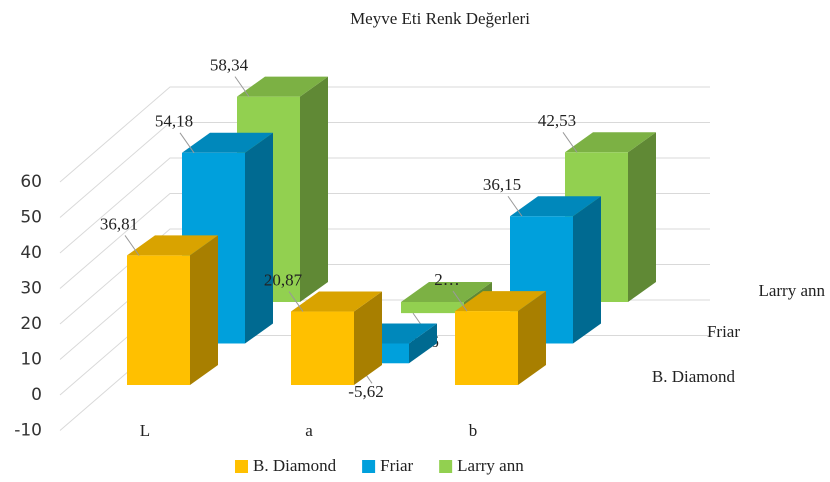 This screenshot has width=830, height=482. I want to click on y-tick-label: 30, so click(31, 289).